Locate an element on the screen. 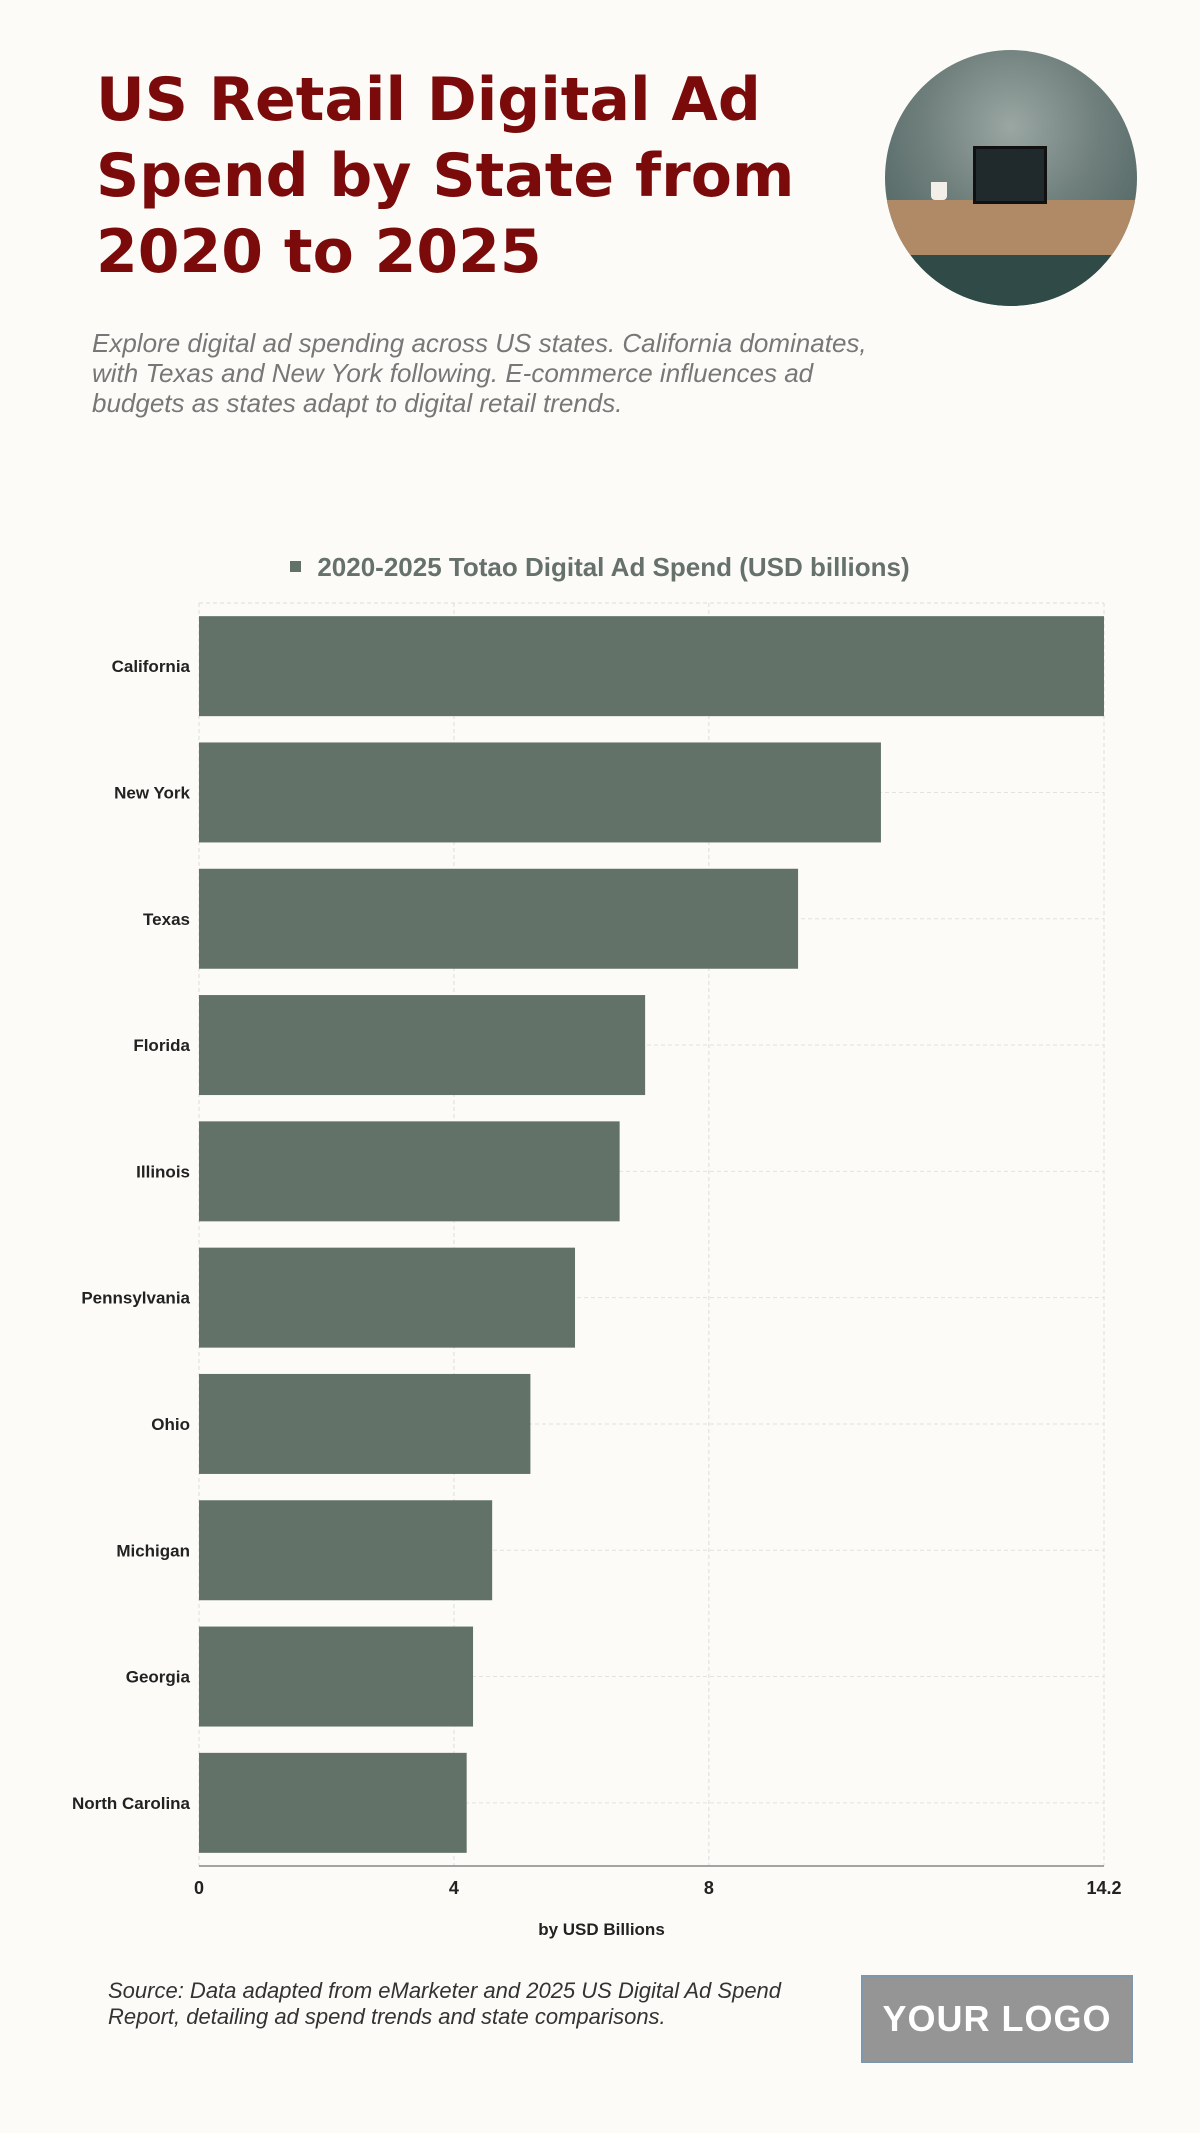 Image resolution: width=1200 pixels, height=2133 pixels. bar-michigan is located at coordinates (346, 1550).